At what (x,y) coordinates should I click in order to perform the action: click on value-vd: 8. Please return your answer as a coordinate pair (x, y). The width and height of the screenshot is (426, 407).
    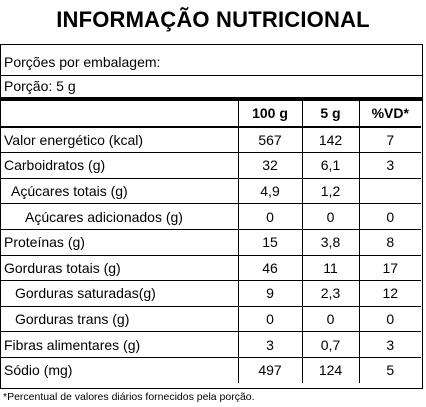
    Looking at the image, I should click on (389, 242).